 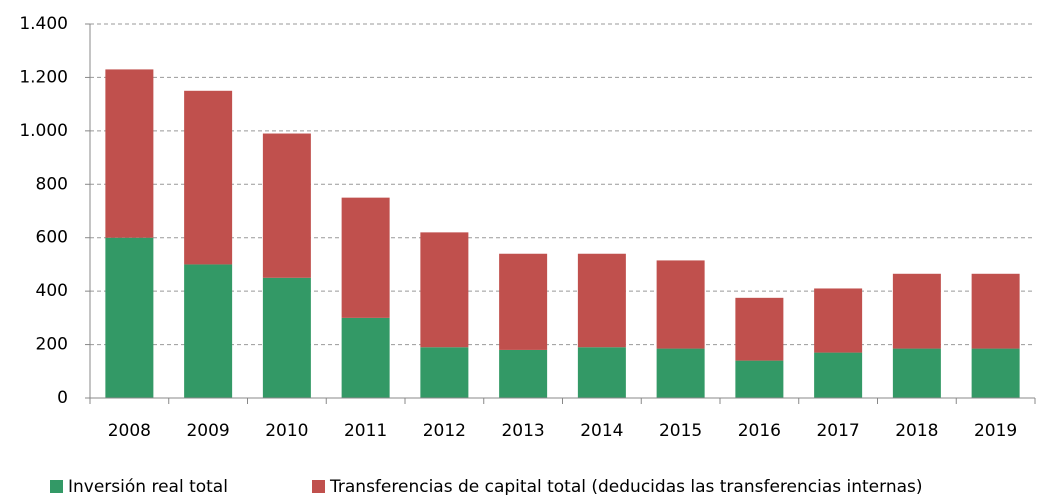 What do you see at coordinates (148, 486) in the screenshot?
I see `legend-label: Inversión real total` at bounding box center [148, 486].